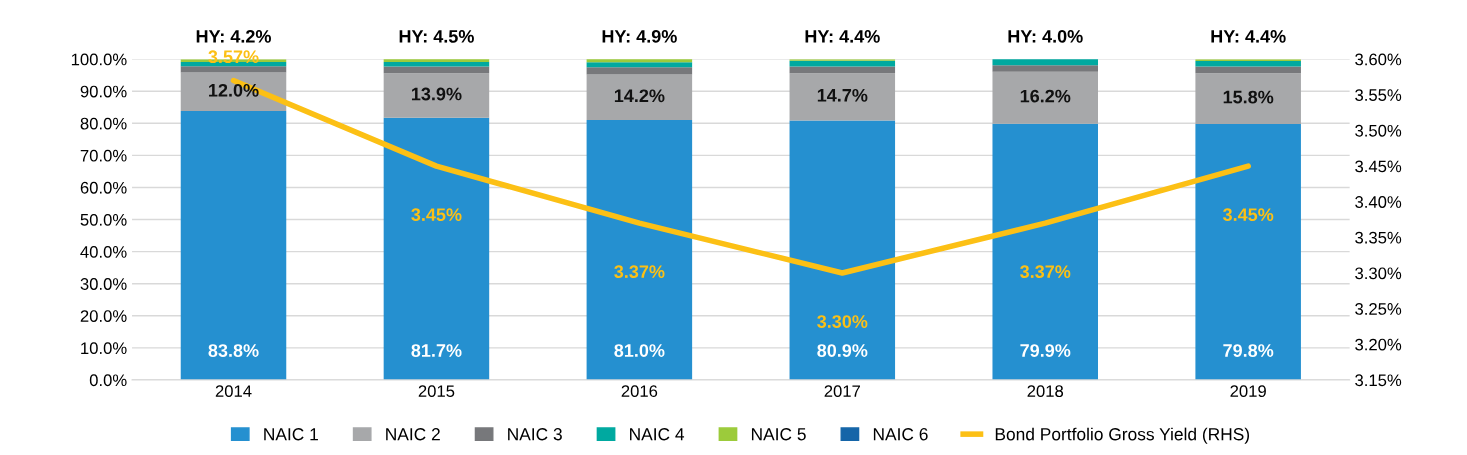 Image resolution: width=1467 pixels, height=455 pixels. What do you see at coordinates (436, 36) in the screenshot?
I see `text: HY: 4.5%` at bounding box center [436, 36].